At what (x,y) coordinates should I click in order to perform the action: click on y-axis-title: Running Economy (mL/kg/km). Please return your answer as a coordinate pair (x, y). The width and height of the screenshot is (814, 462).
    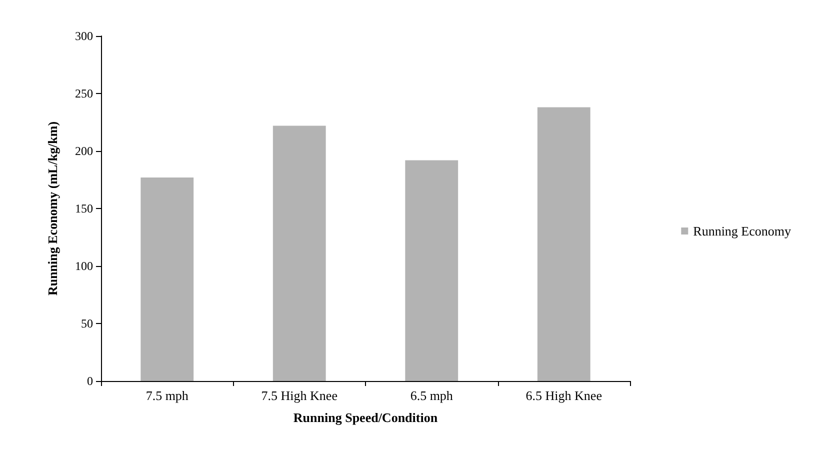
    Looking at the image, I should click on (52, 208).